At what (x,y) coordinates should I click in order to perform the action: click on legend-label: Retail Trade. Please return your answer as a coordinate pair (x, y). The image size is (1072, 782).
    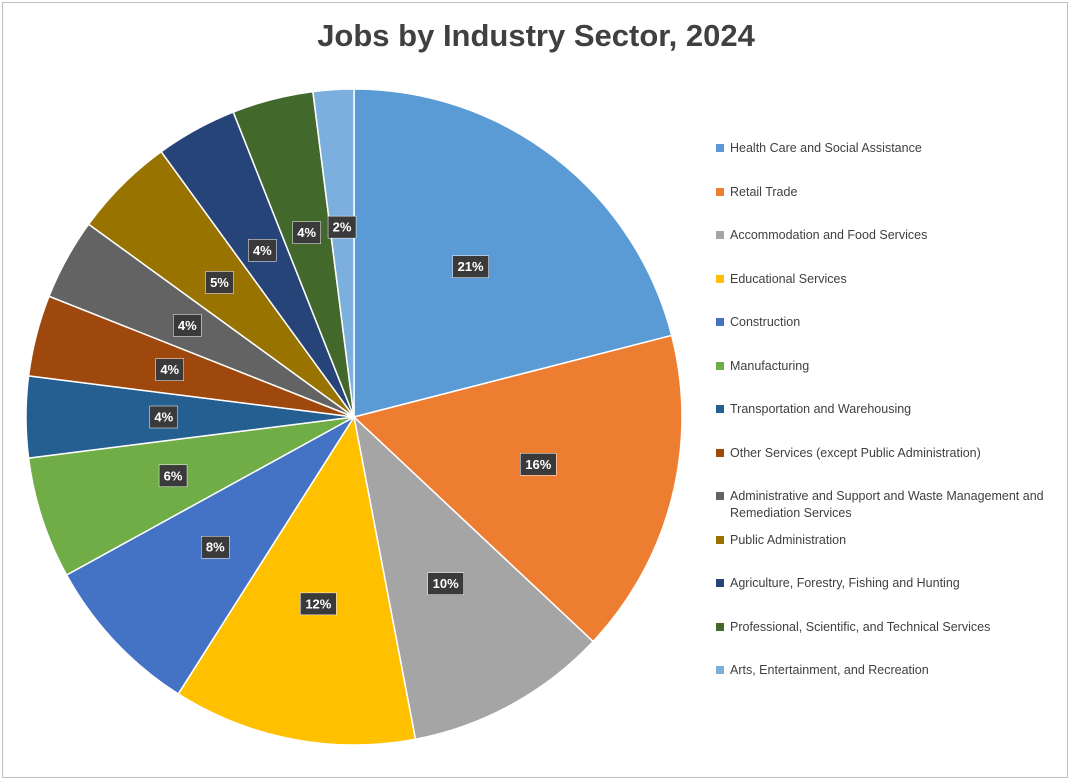
    Looking at the image, I should click on (764, 191).